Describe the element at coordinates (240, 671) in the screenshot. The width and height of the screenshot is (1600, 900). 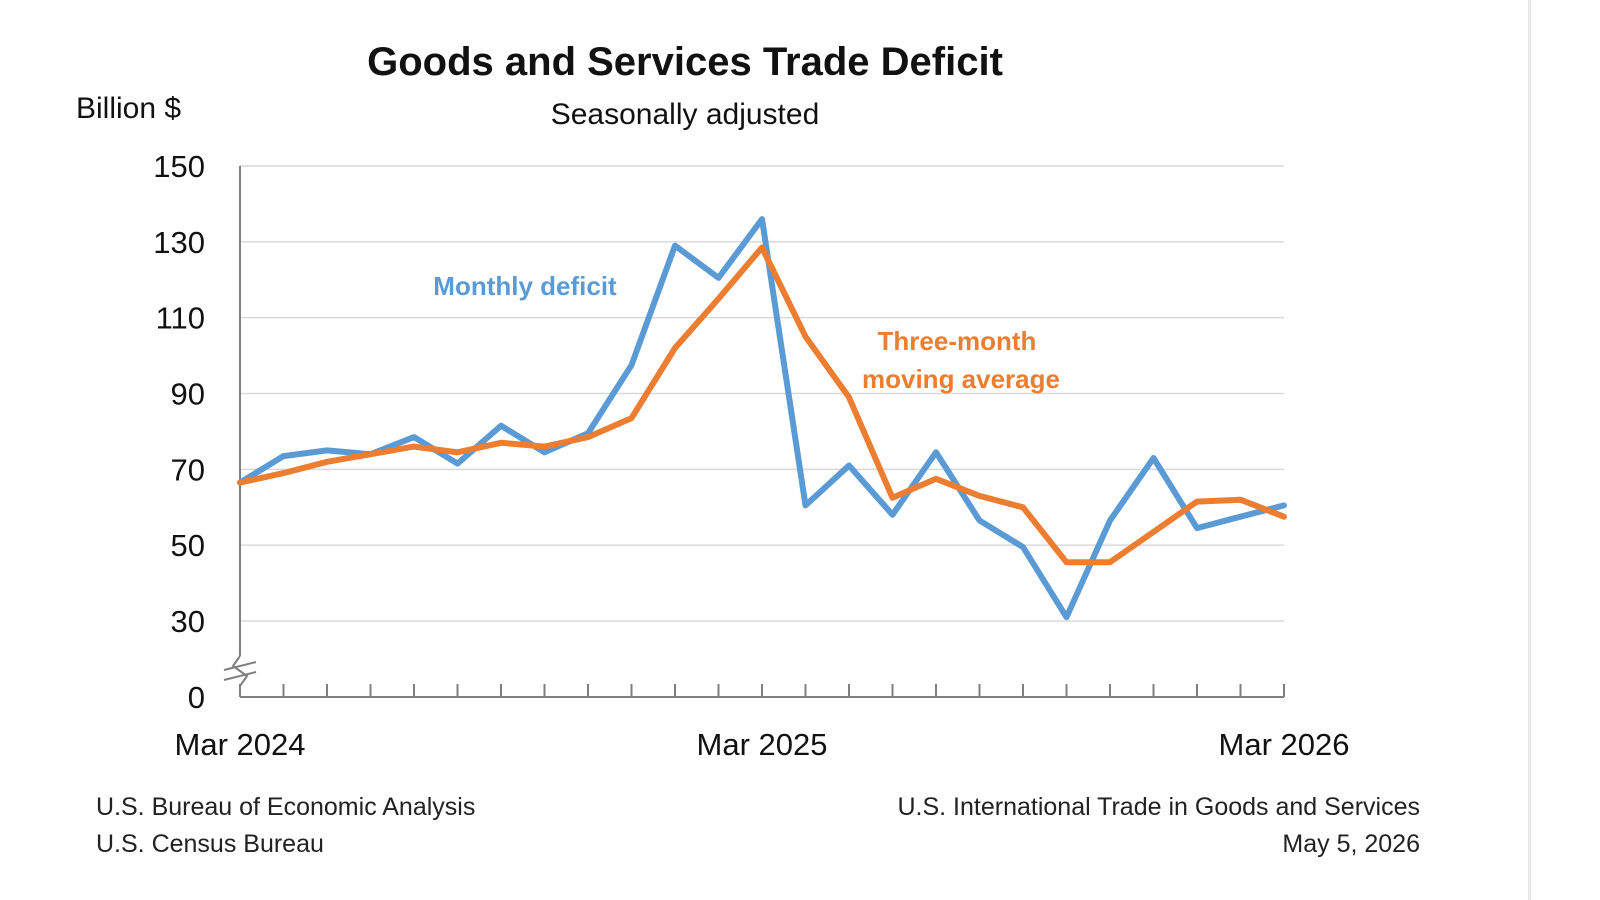
I see `y-axis-break-marks` at that location.